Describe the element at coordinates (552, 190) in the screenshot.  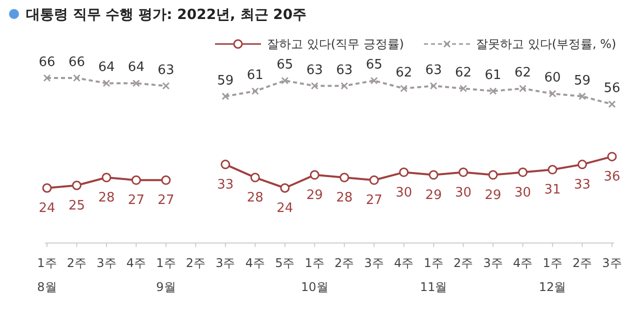
I see `data-label: 31` at that location.